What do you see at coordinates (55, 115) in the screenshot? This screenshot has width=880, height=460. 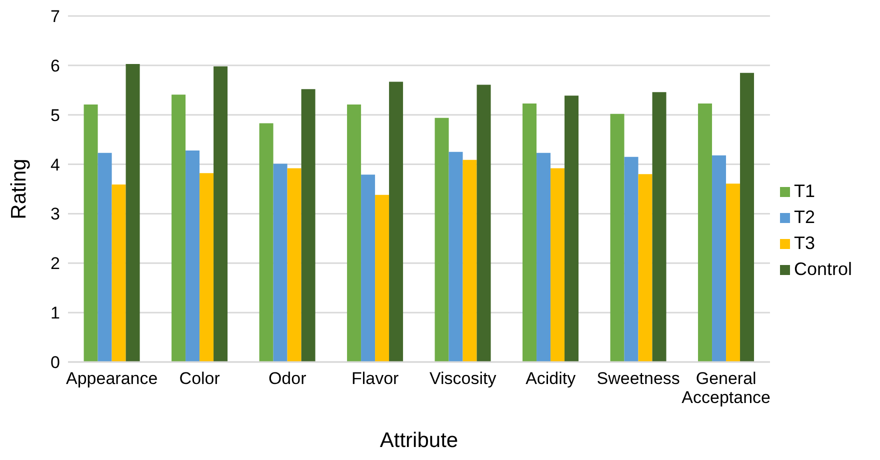 I see `y-tick-label: 5` at bounding box center [55, 115].